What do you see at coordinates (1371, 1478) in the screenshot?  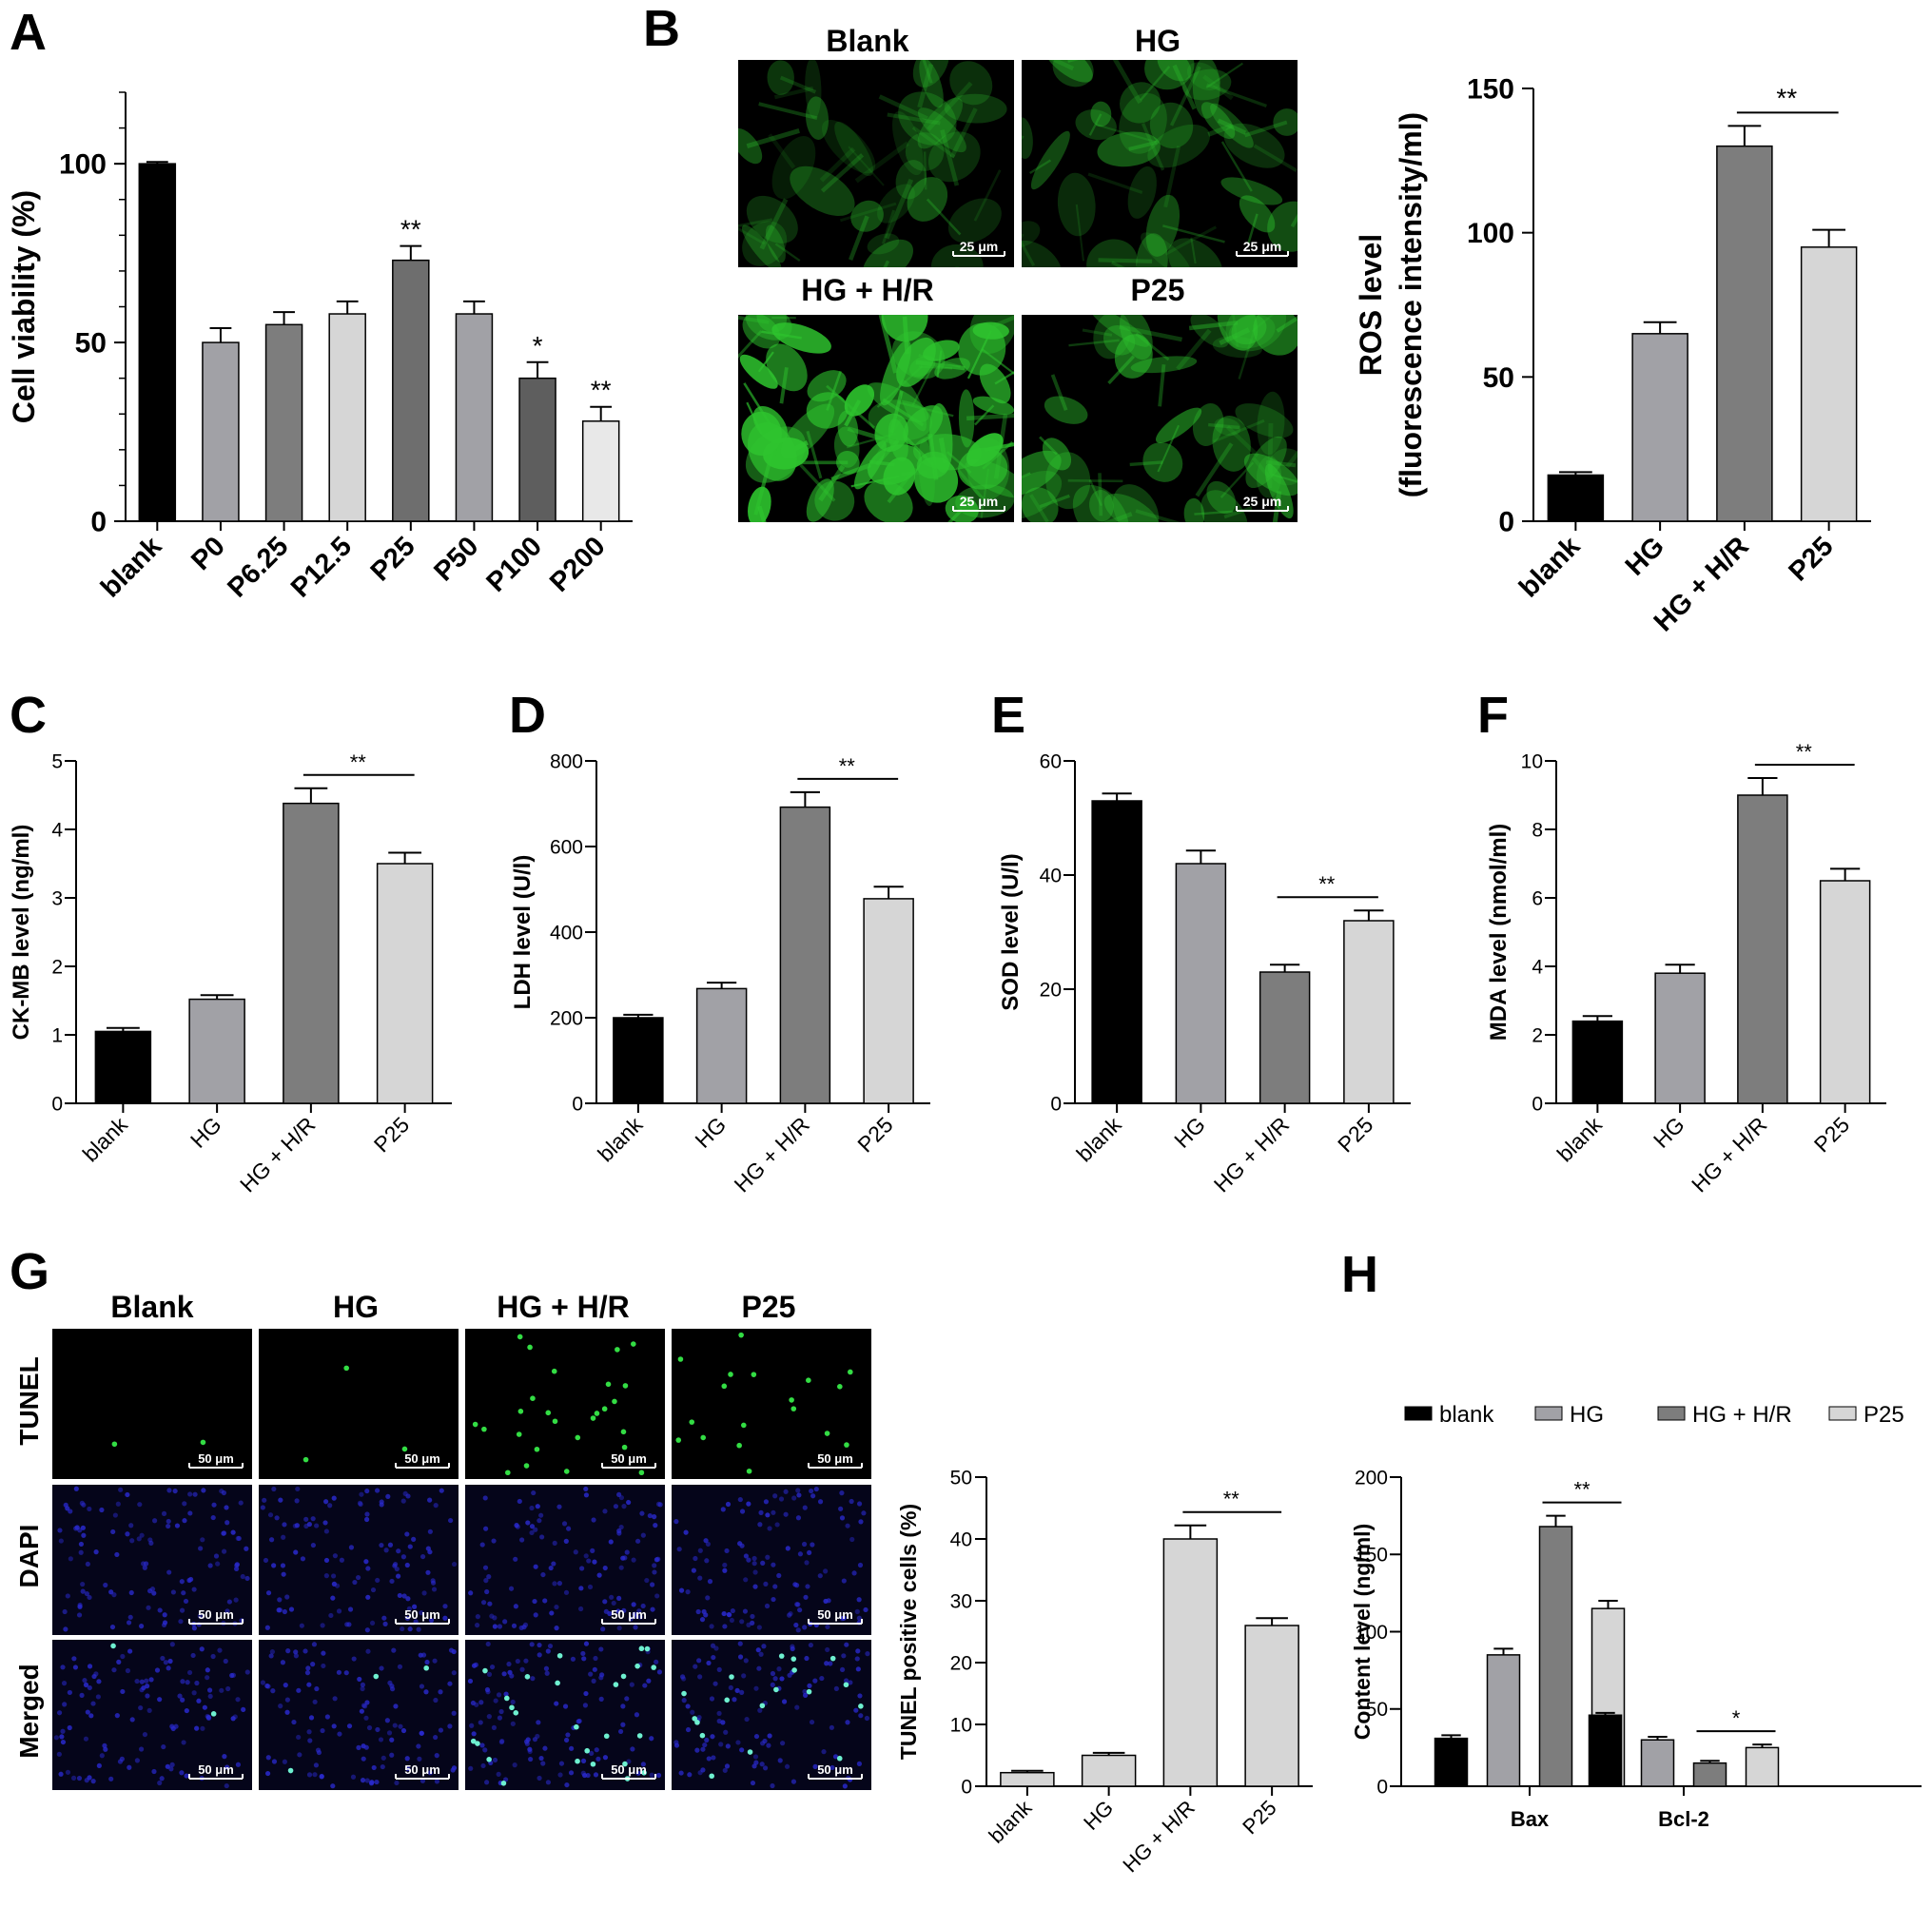 I see `y-tick-label: 200` at bounding box center [1371, 1478].